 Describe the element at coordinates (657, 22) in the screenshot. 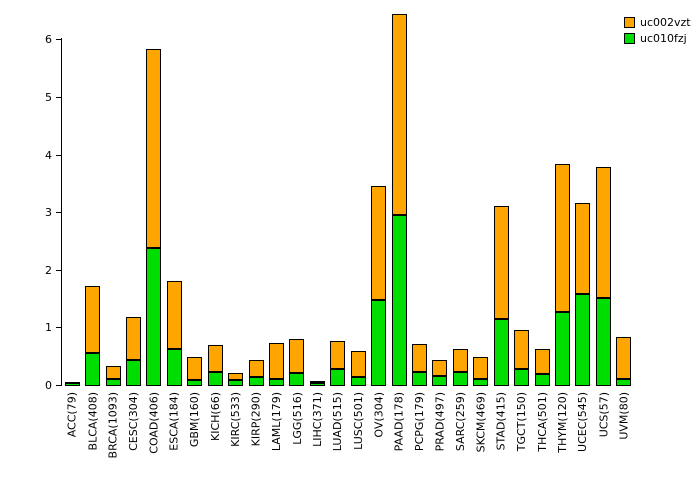

I see `legend-item: uc002vzt` at that location.